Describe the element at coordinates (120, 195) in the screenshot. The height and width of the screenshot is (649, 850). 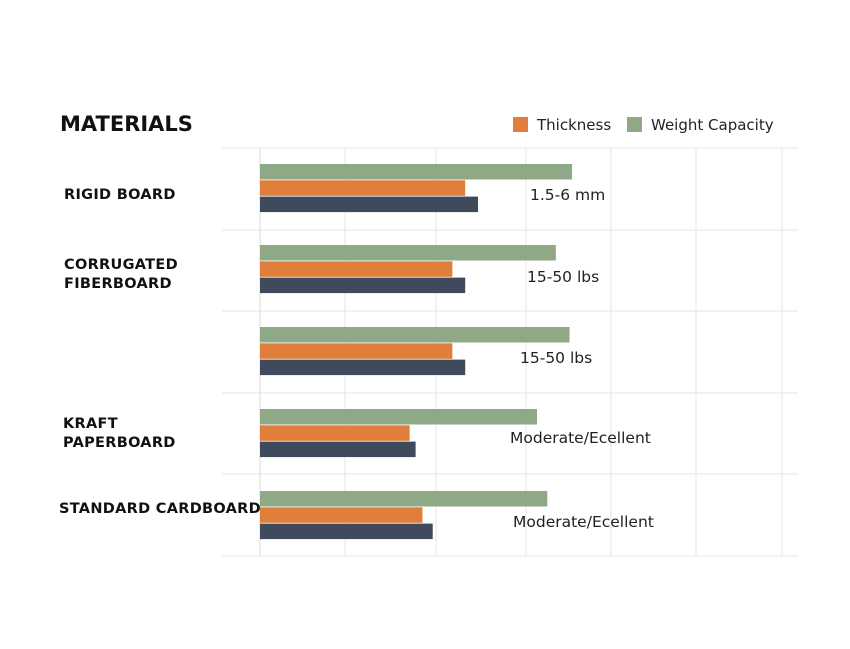
I see `category-label-0-0: RIGID BOARD` at that location.